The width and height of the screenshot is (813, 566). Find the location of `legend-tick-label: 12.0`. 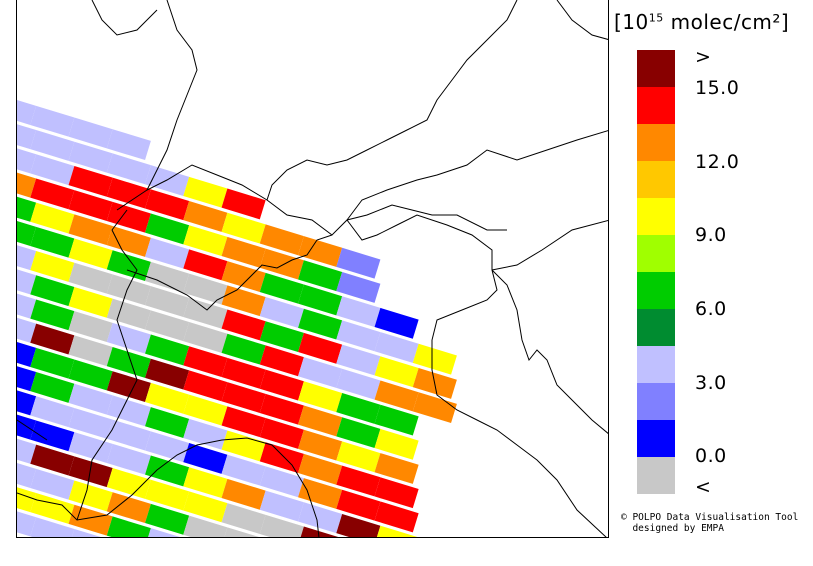

legend-tick-label: 12.0 is located at coordinates (717, 162).